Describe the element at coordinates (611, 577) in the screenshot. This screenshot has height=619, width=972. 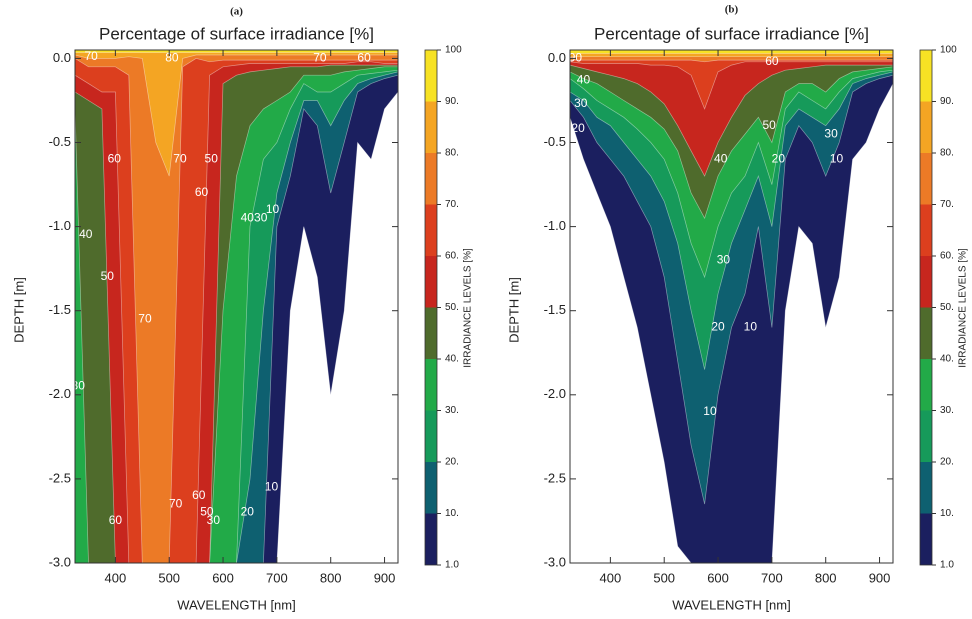
I see `x-tick-label: 400` at that location.